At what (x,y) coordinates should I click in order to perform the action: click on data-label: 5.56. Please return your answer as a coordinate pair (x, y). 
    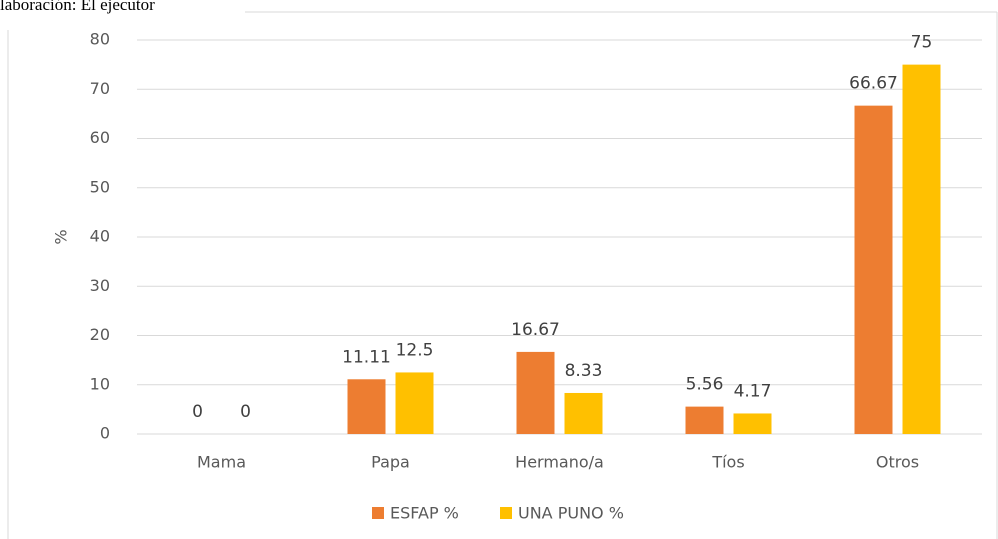
    Looking at the image, I should click on (705, 385).